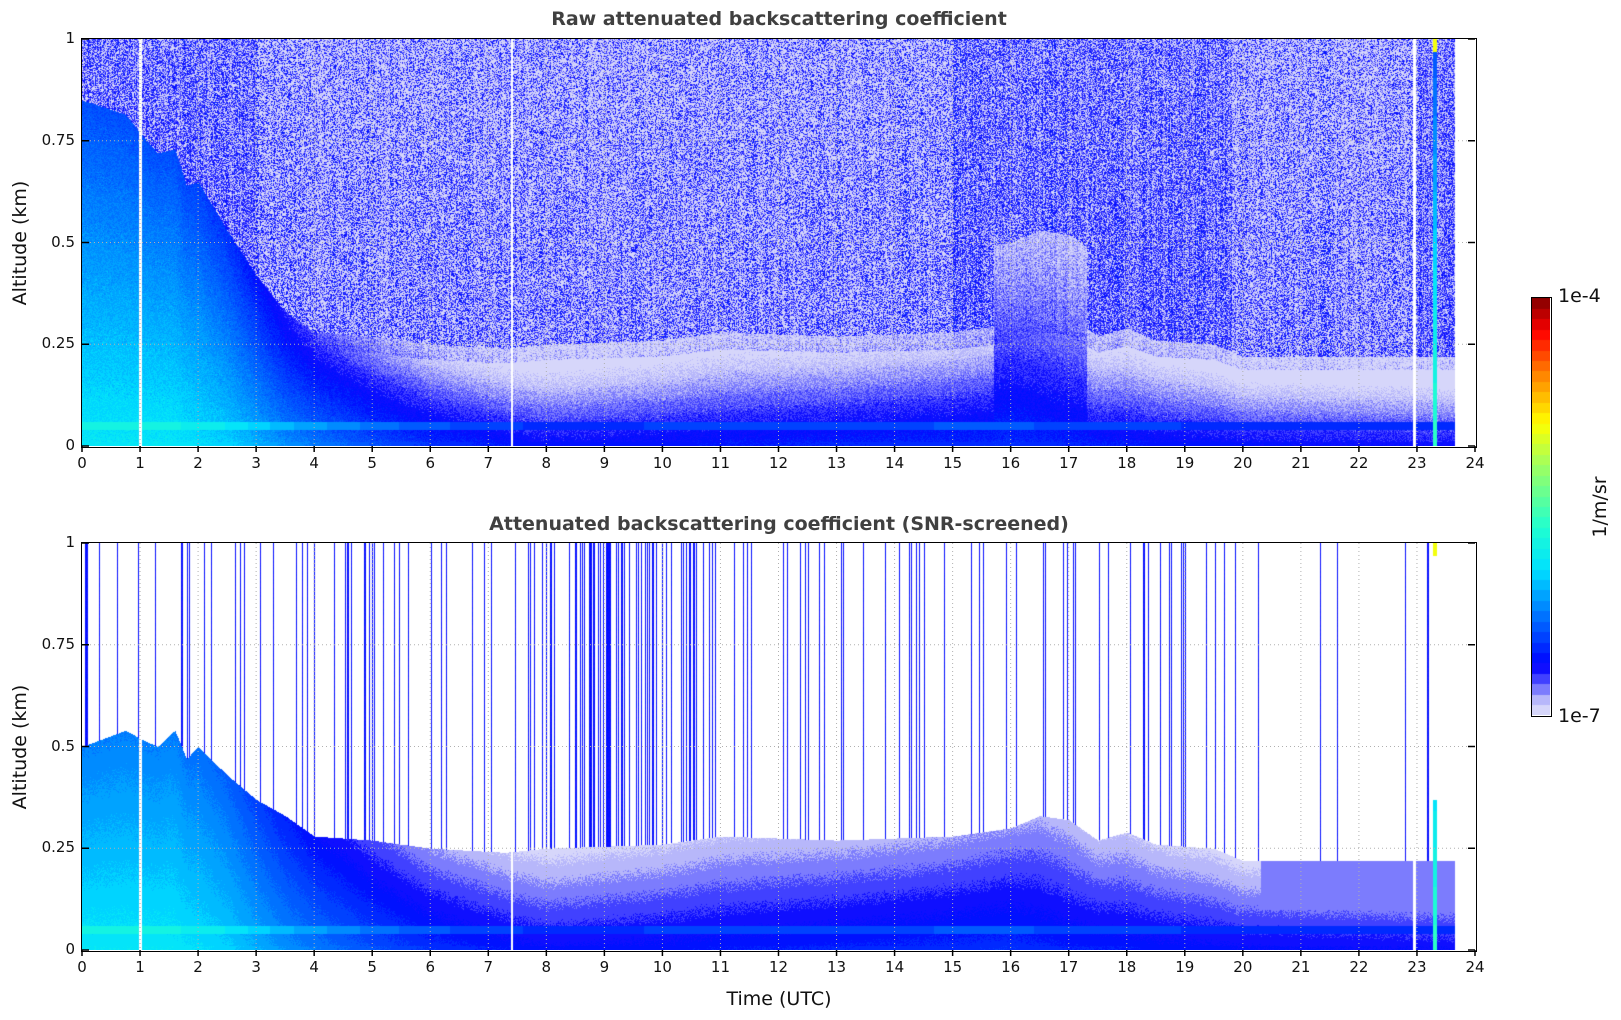  Describe the element at coordinates (1579, 296) in the screenshot. I see `colorbar-max-label: 1e-4` at that location.